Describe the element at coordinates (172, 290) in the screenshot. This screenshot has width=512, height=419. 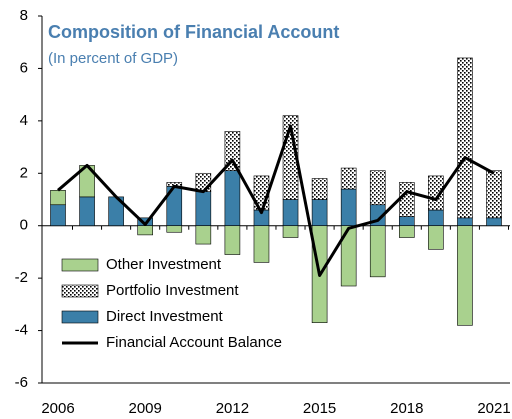
I see `legend-label: Portfolio Investment` at that location.